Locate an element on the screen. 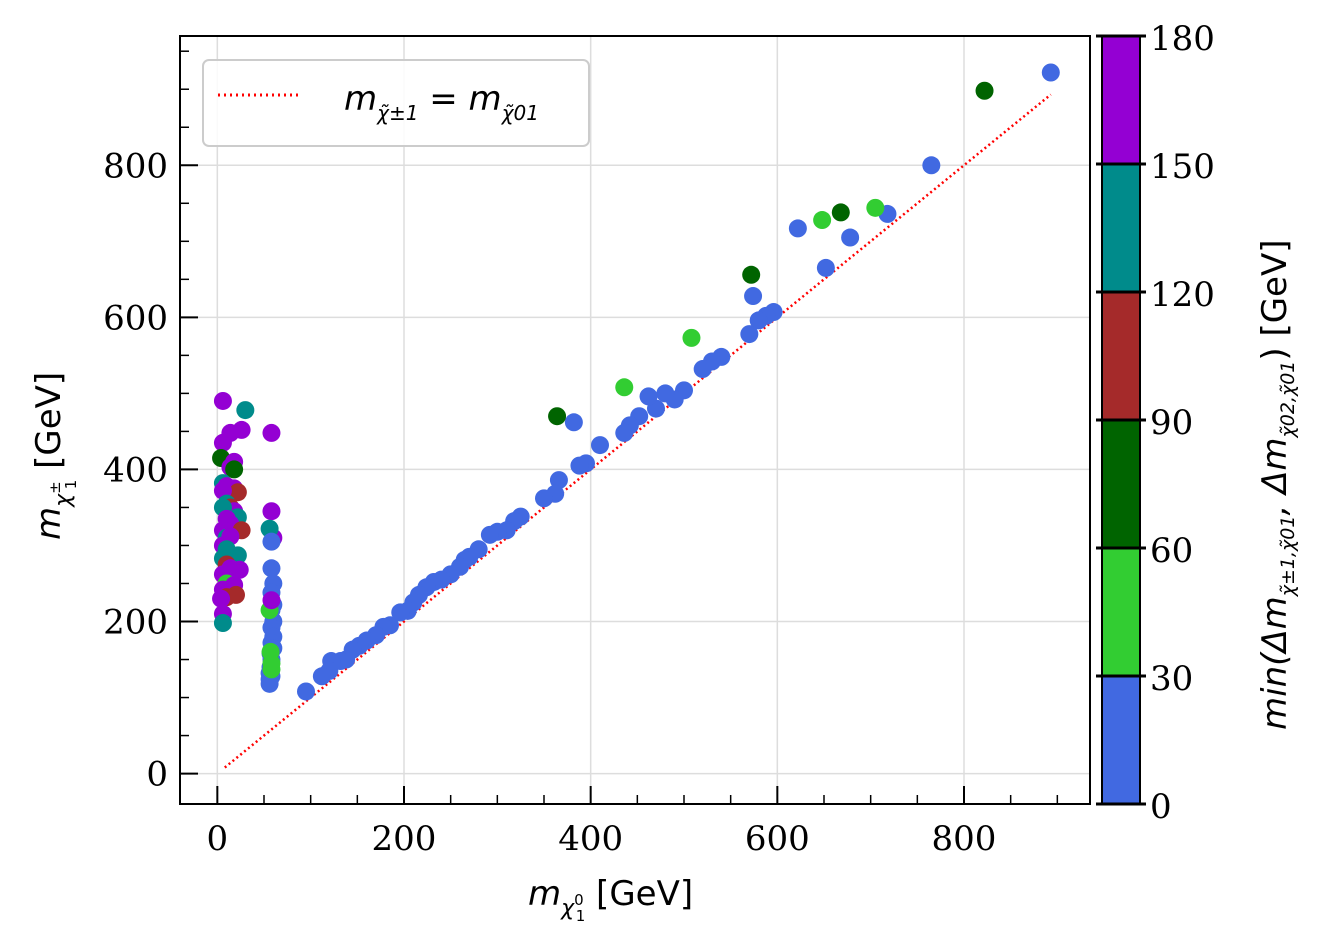 This screenshot has width=1319, height=944. y-tick-label: 400 is located at coordinates (135, 470).